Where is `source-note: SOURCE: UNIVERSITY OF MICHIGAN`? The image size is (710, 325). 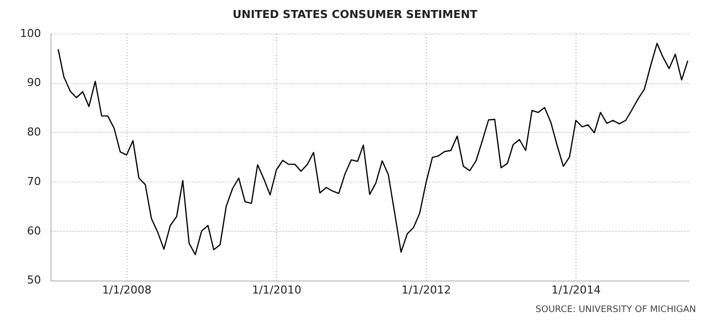 source-note: SOURCE: UNIVERSITY OF MICHIGAN is located at coordinates (616, 310).